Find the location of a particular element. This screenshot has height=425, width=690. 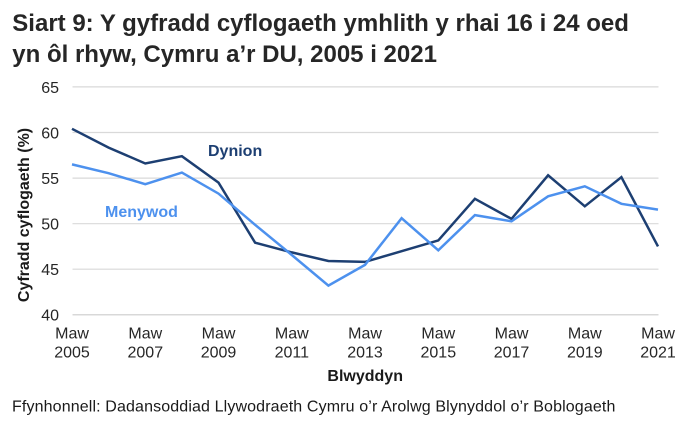

svg-text: 2017 is located at coordinates (512, 352).